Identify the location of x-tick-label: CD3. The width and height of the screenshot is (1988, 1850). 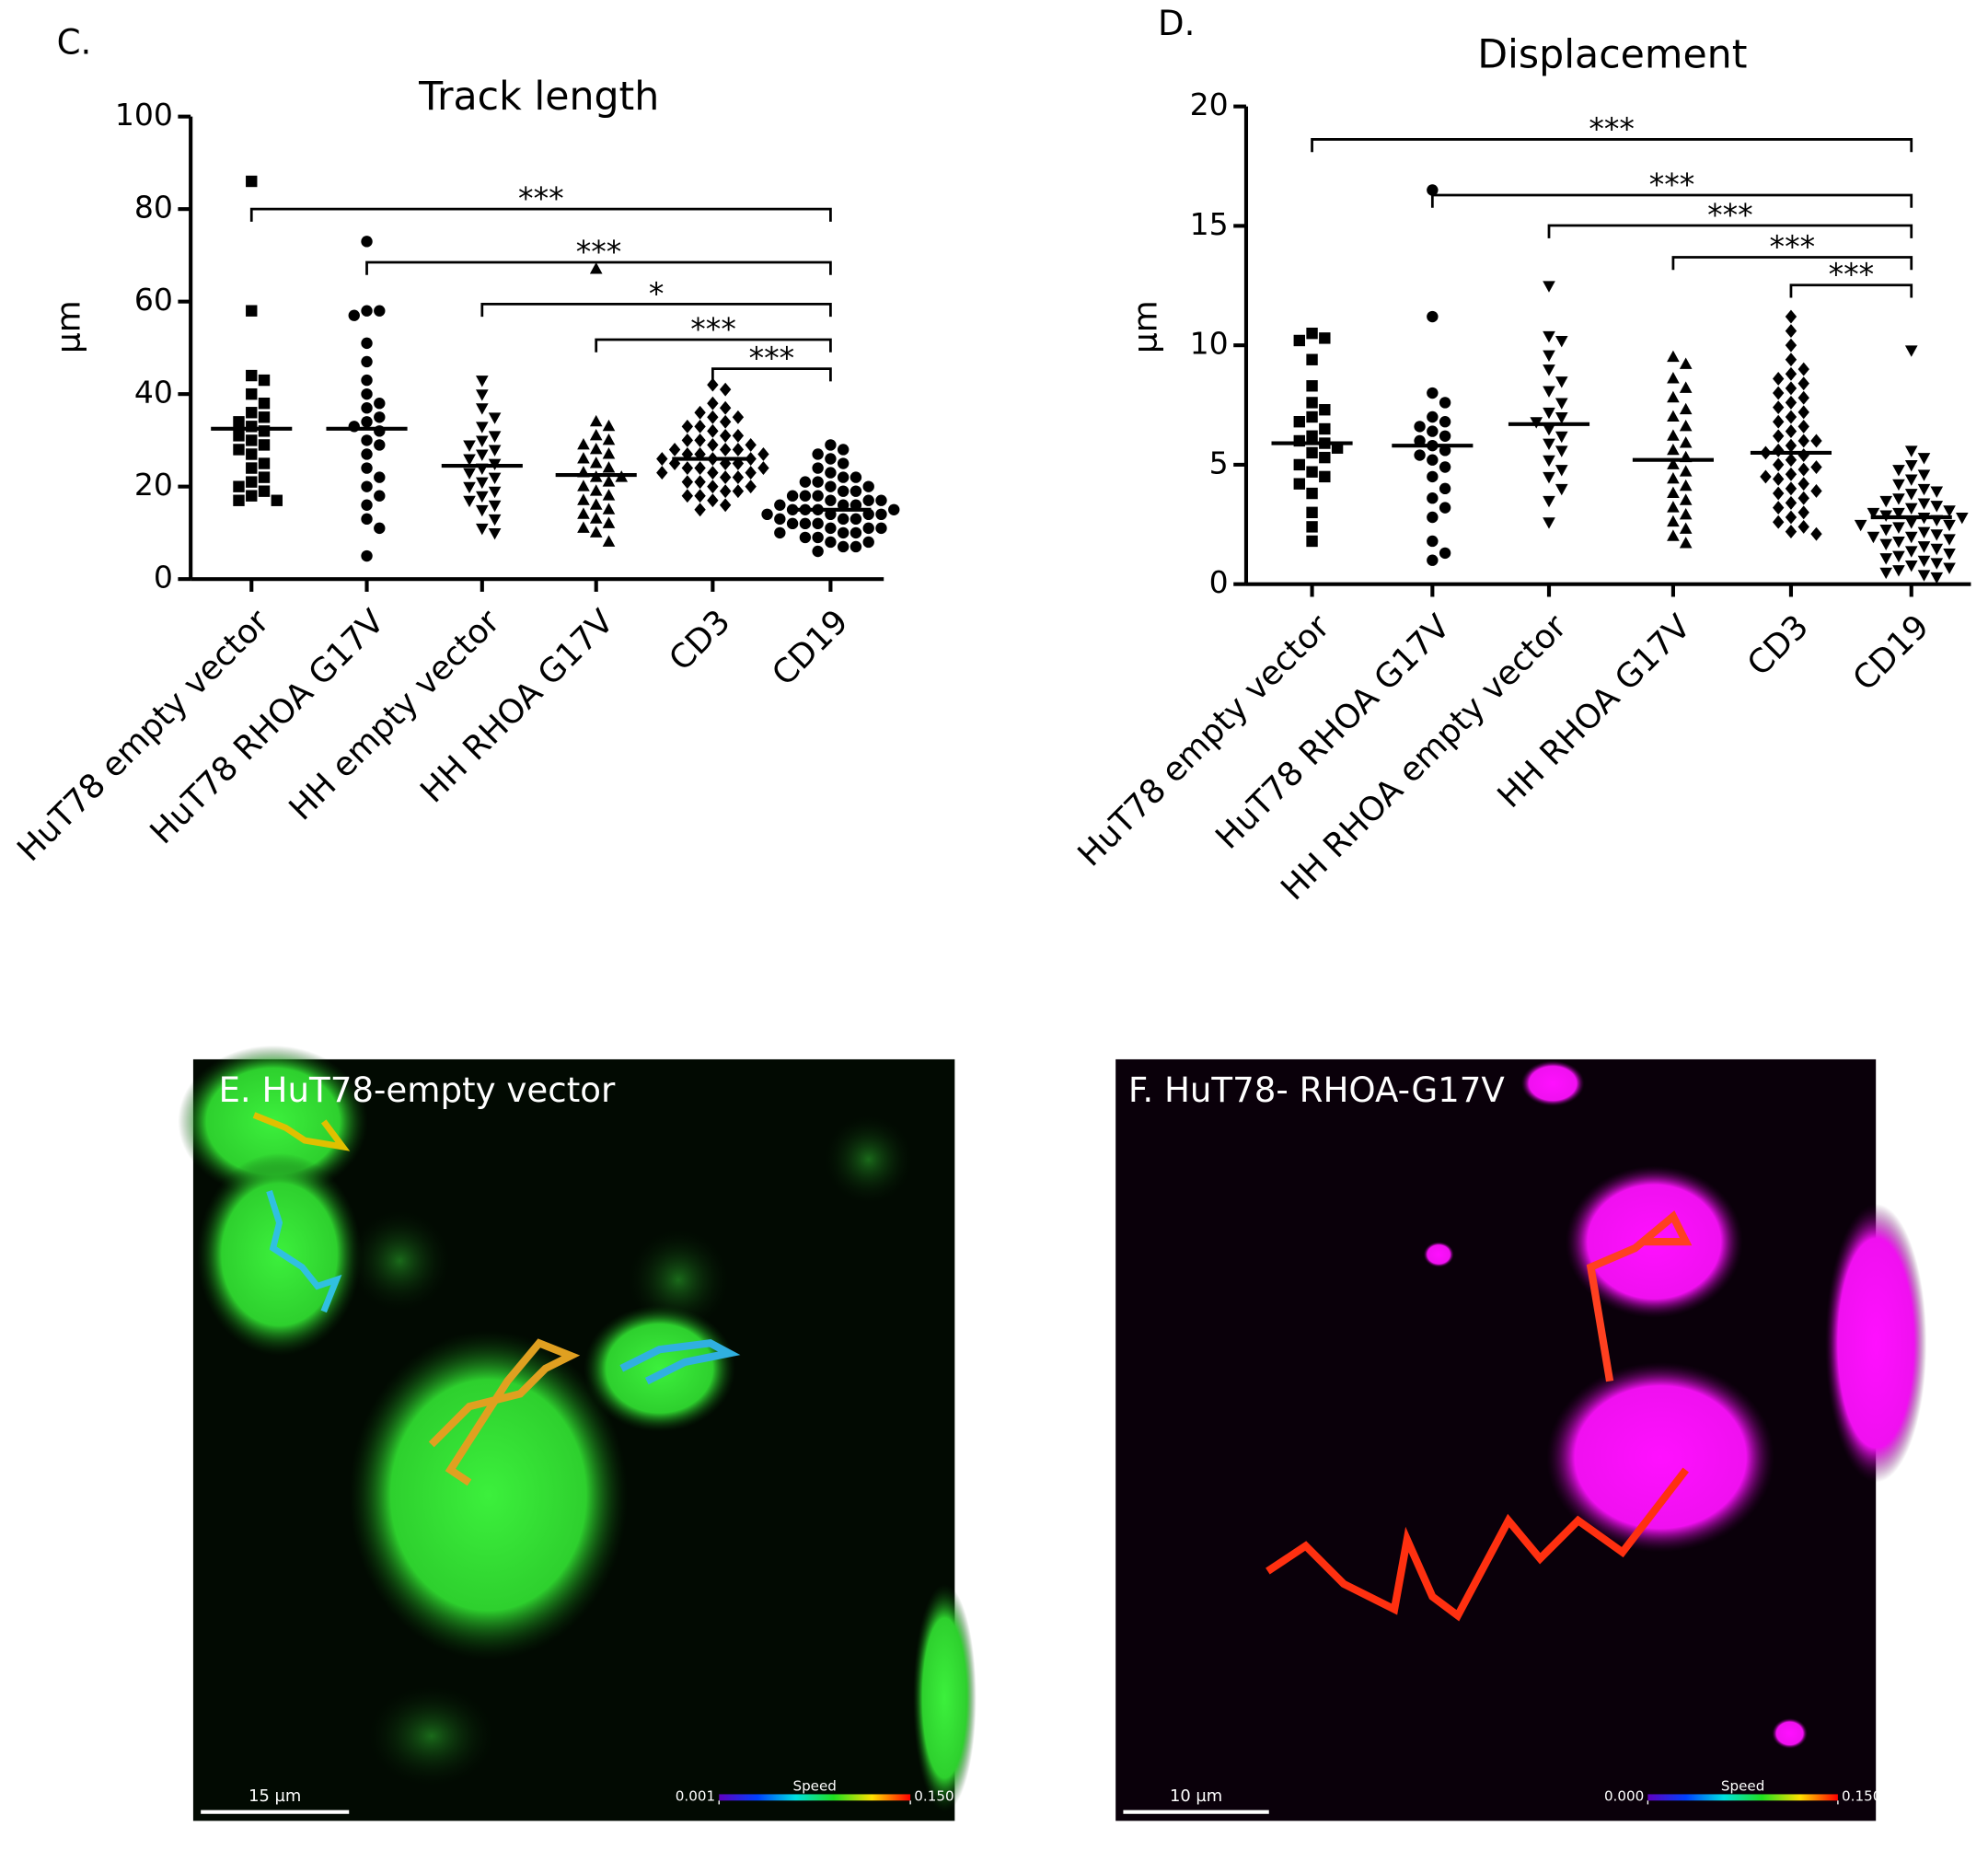
(699, 641).